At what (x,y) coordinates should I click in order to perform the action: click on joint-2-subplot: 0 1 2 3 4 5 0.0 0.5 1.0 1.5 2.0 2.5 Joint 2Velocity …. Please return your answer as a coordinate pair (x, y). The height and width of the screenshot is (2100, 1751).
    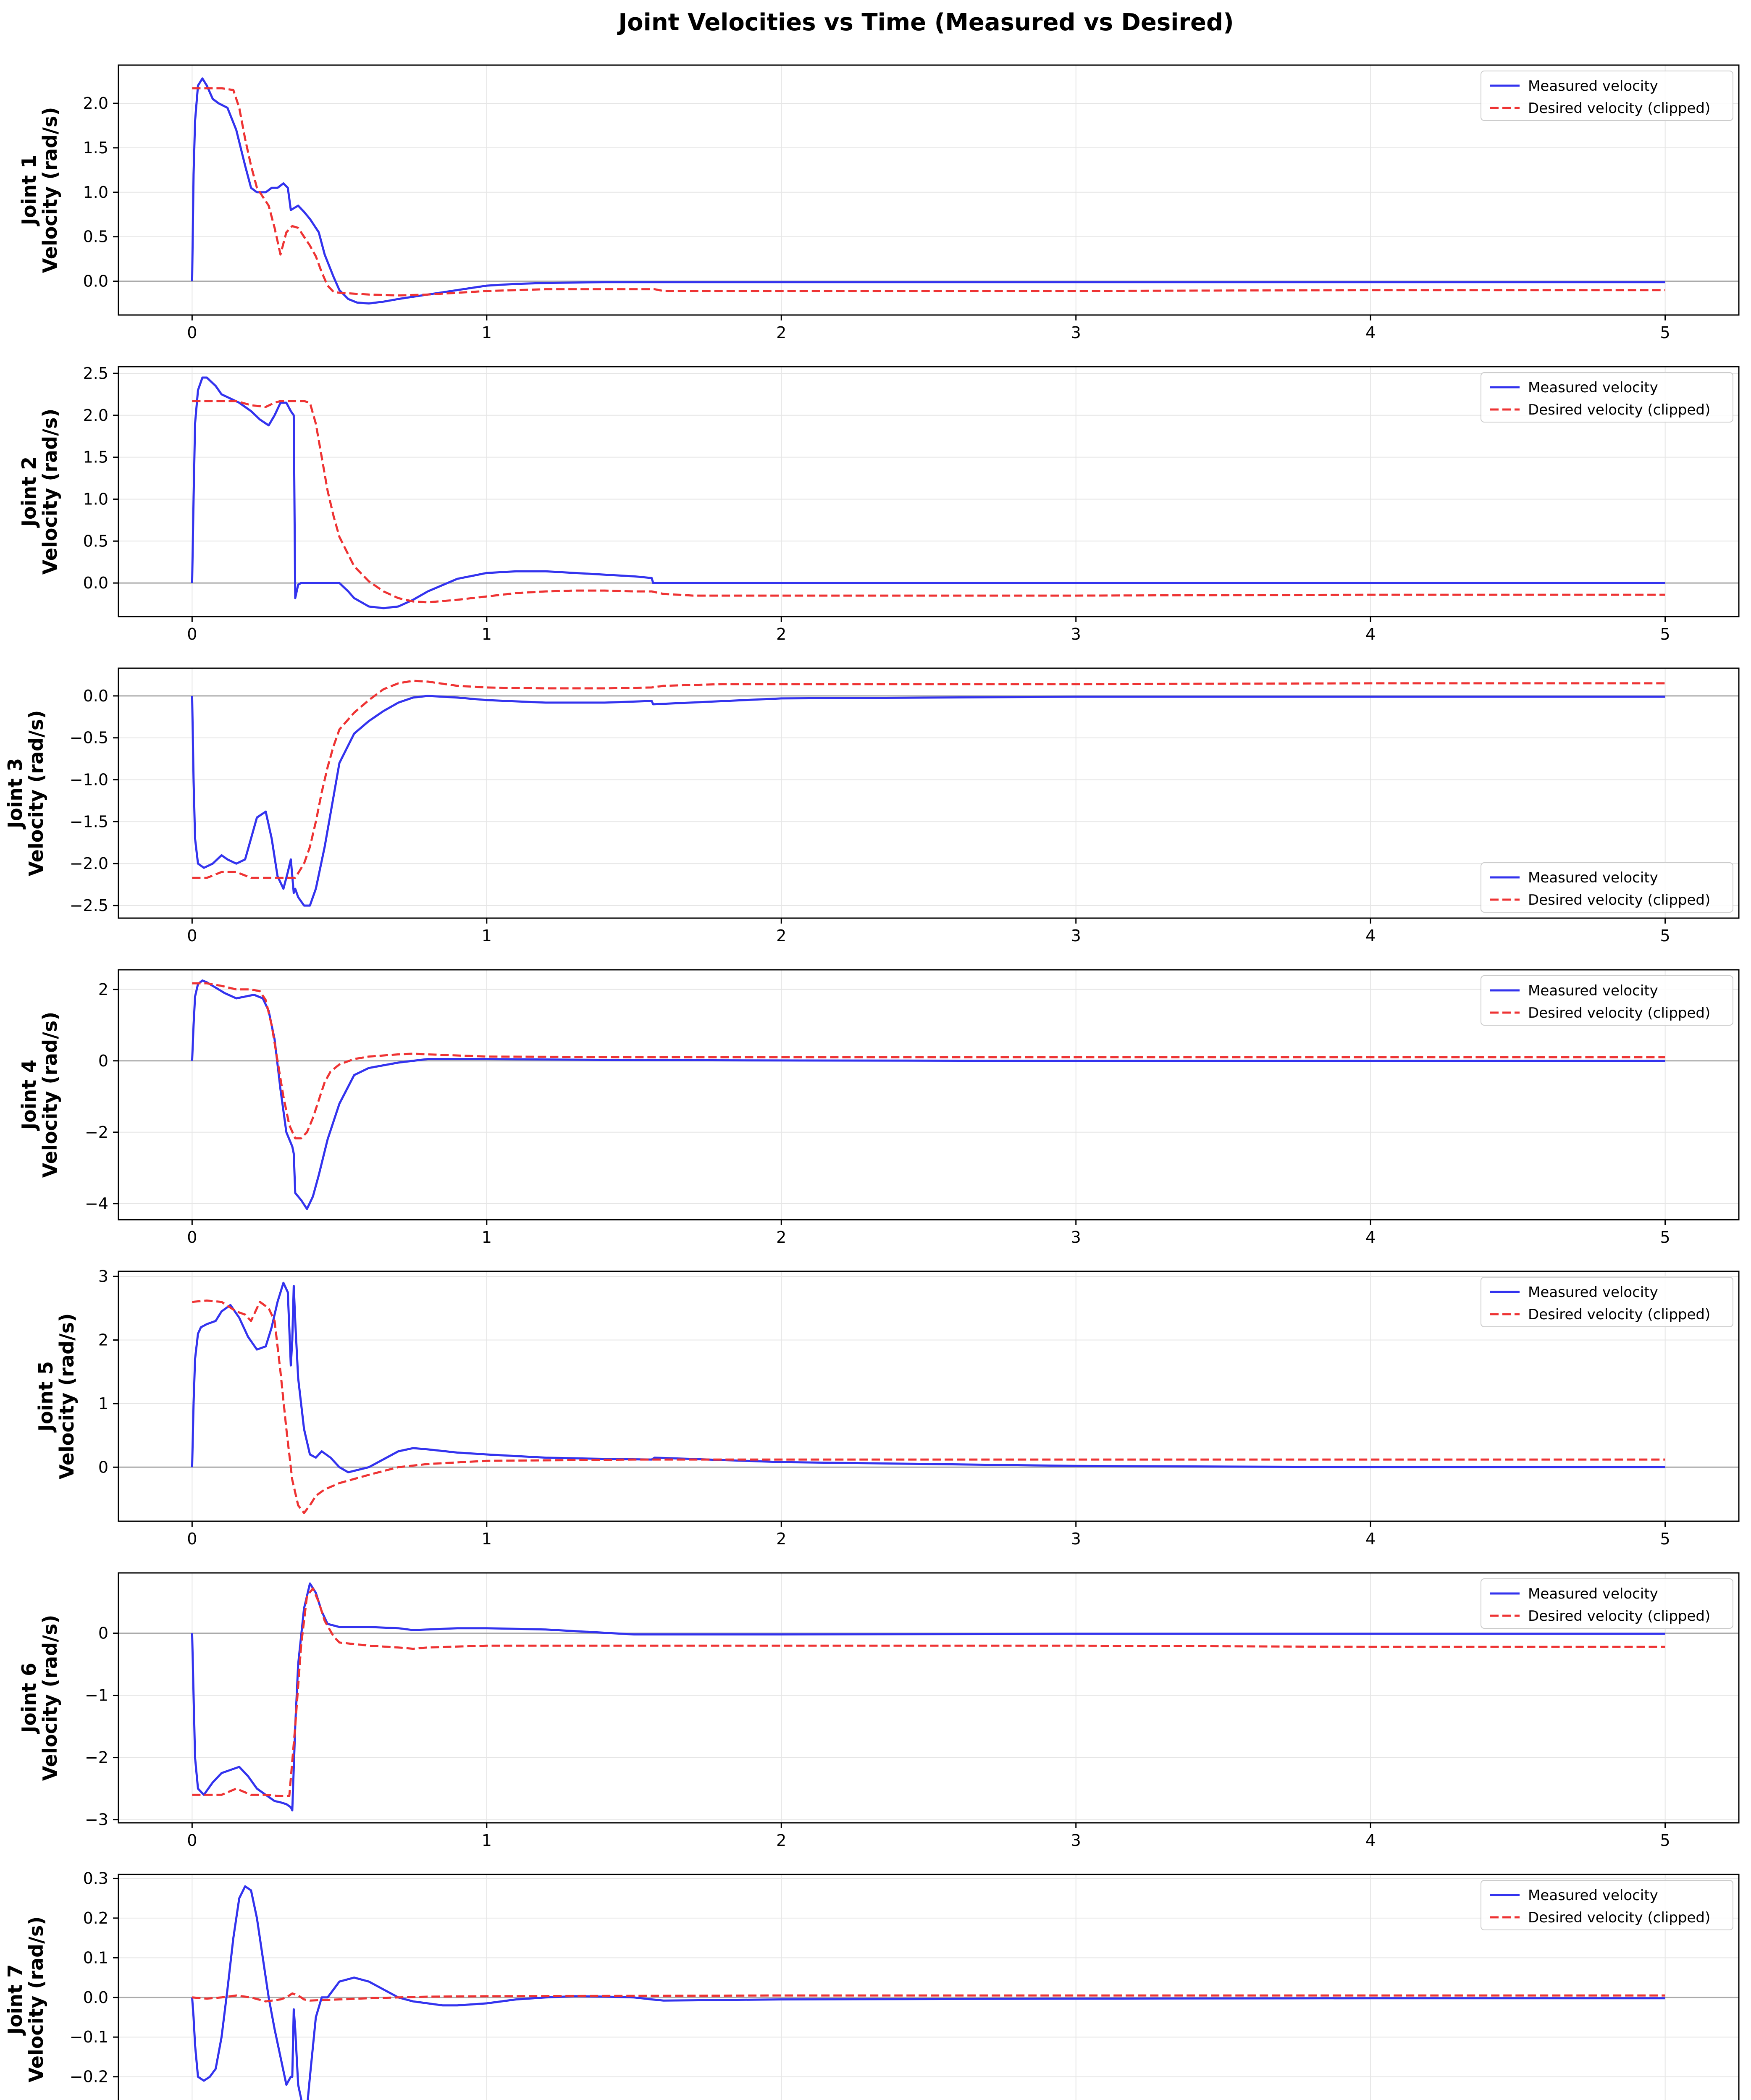
    Looking at the image, I should click on (879, 503).